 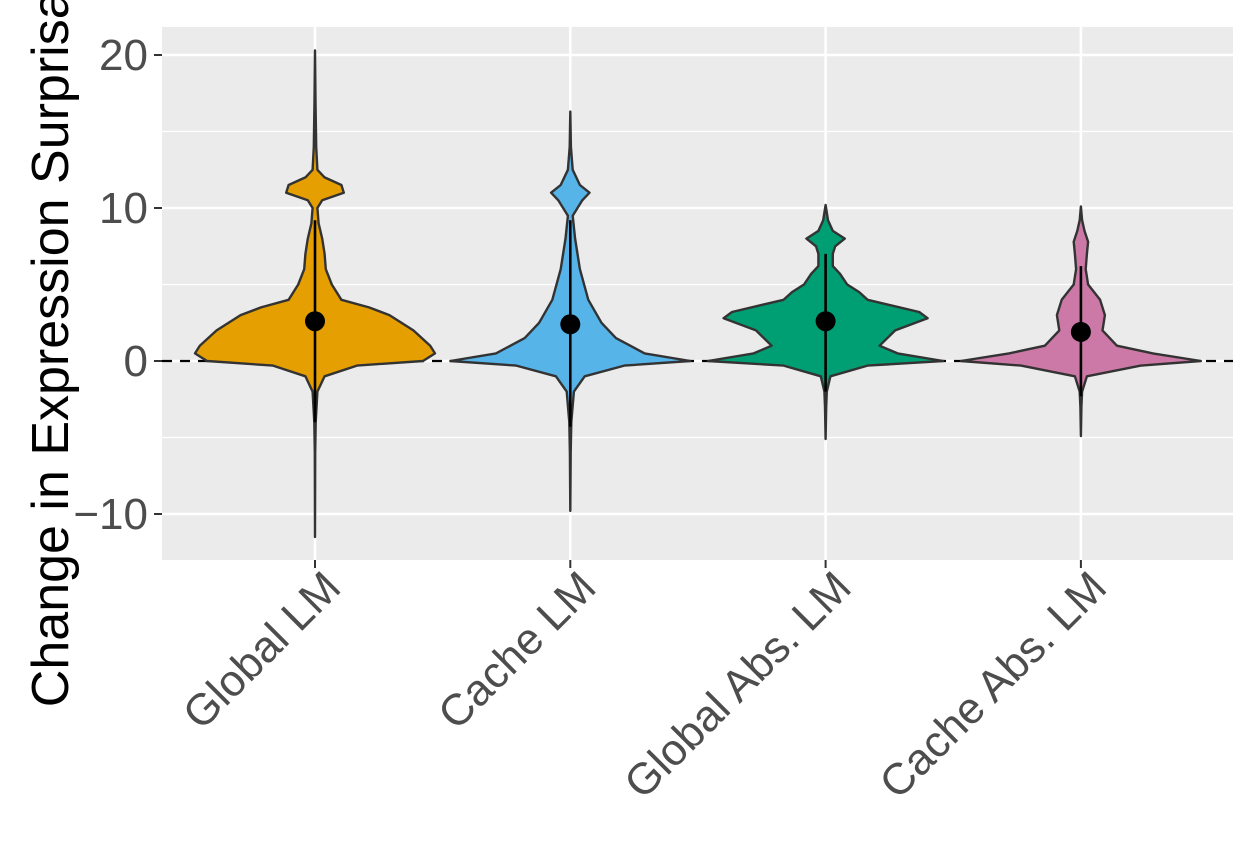 What do you see at coordinates (110, 514) in the screenshot?
I see `y-tick-label: −10` at bounding box center [110, 514].